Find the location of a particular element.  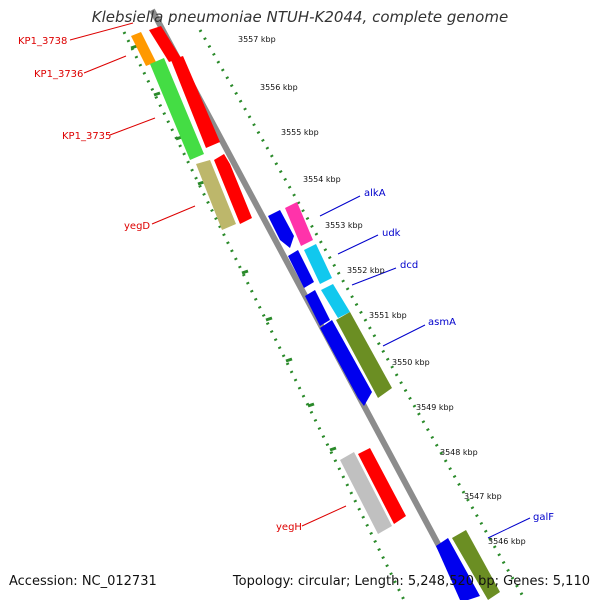

gene-dcd-arrow is located at coordinates (335, 301).